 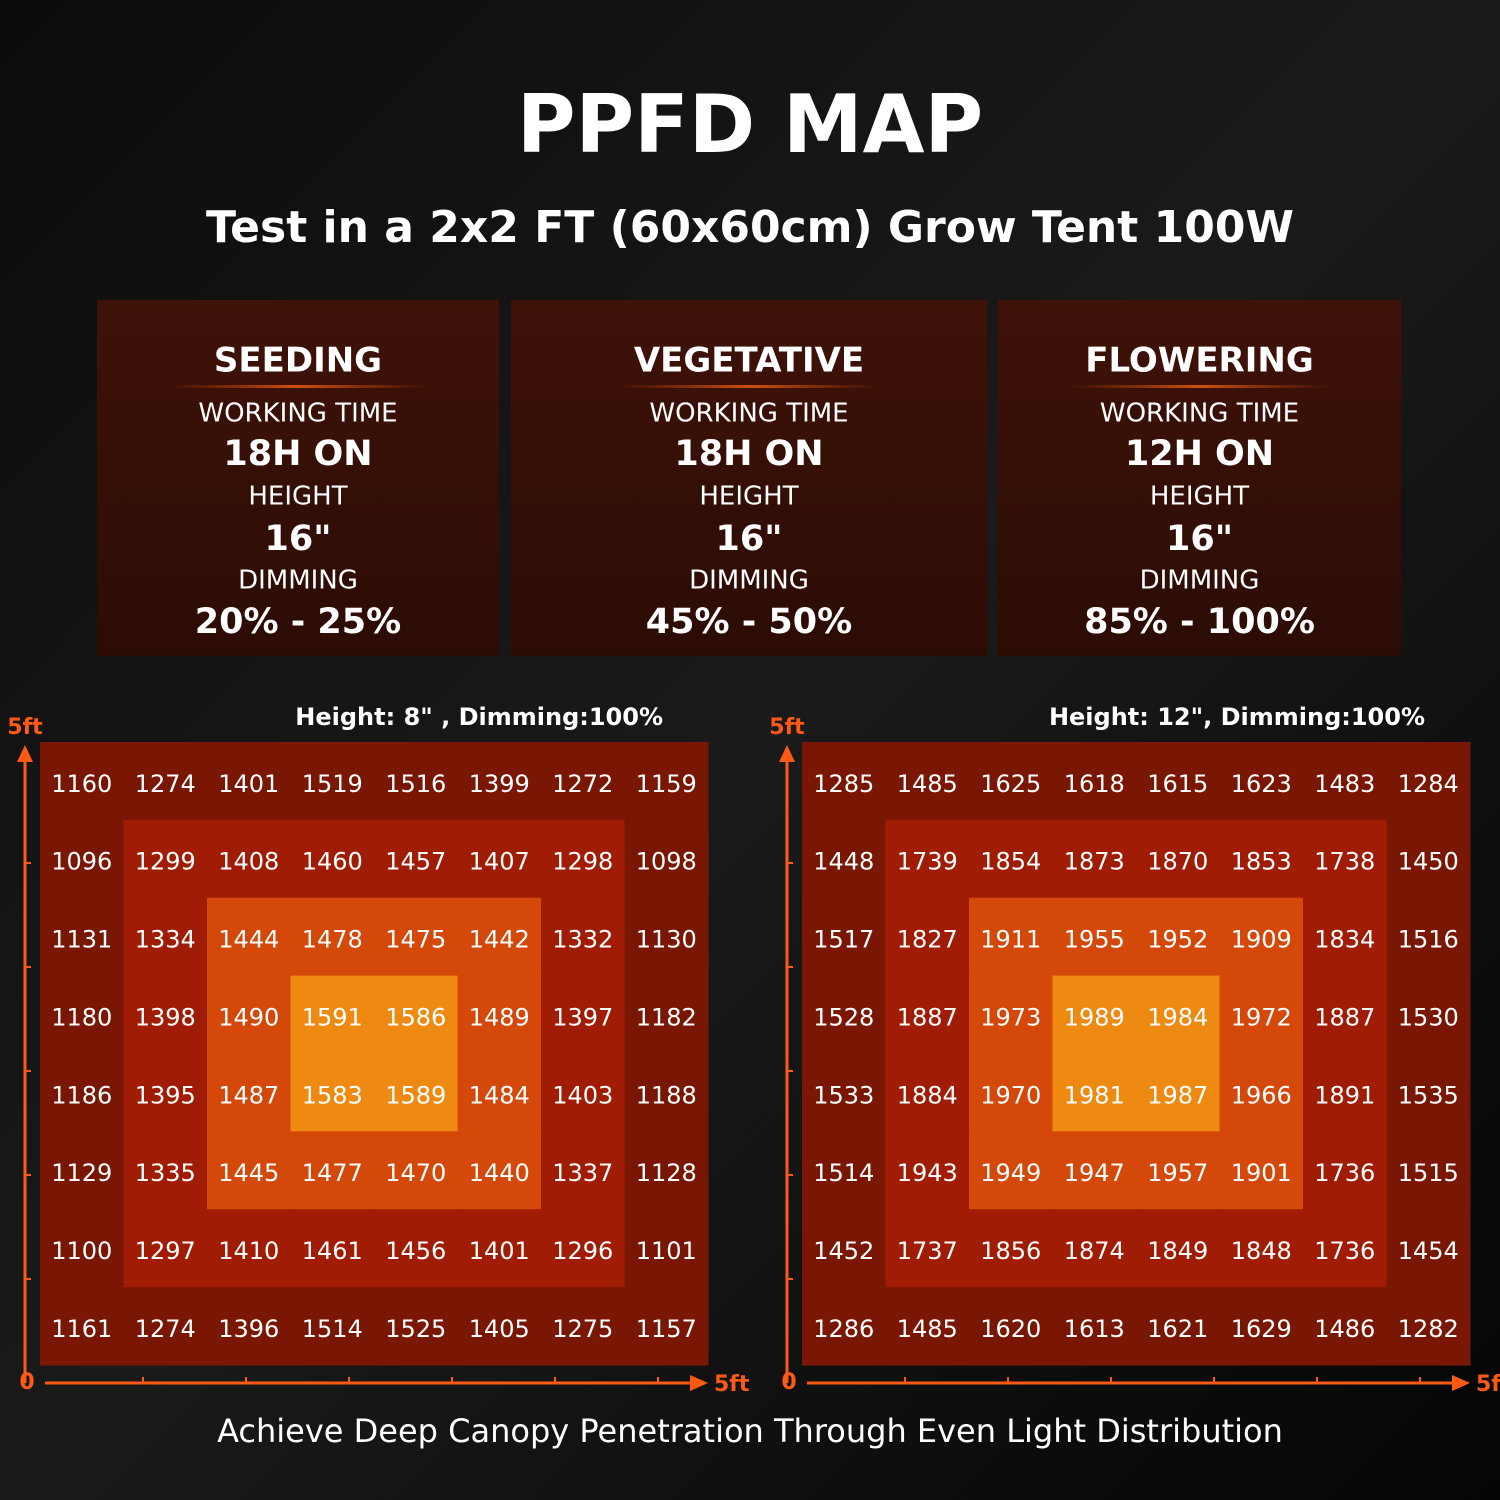 What do you see at coordinates (1010, 1095) in the screenshot?
I see `ppfd-value: 1970` at bounding box center [1010, 1095].